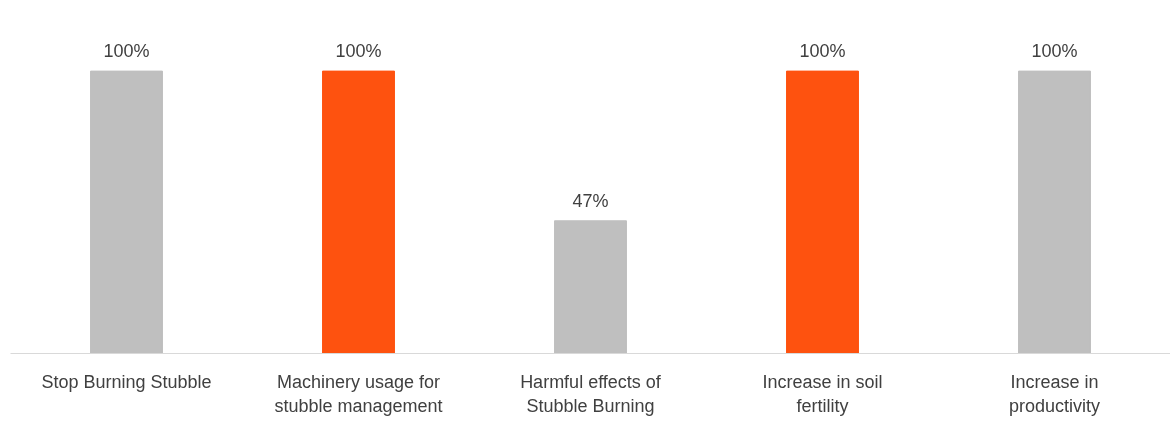  What do you see at coordinates (126, 381) in the screenshot?
I see `x-tick-label: Stop Burning Stubble` at bounding box center [126, 381].